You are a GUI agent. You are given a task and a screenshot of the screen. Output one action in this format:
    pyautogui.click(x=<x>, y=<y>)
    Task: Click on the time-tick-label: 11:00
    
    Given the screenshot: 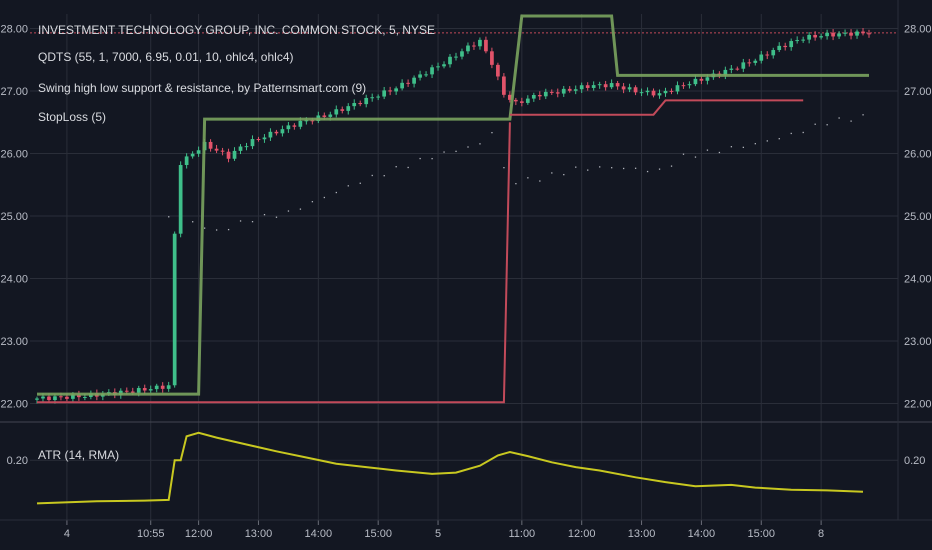 What is the action you would take?
    pyautogui.click(x=521, y=534)
    